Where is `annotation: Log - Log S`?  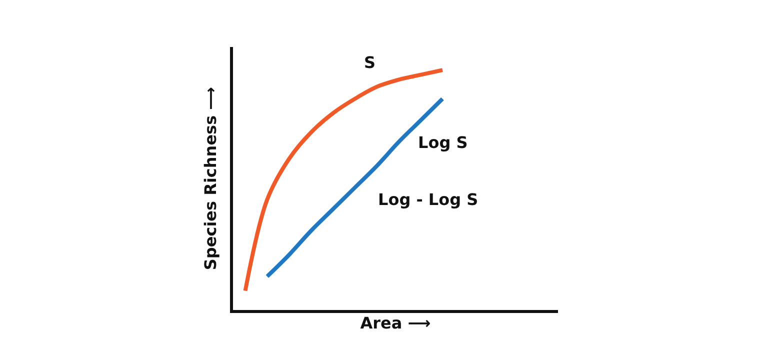 annotation: Log - Log S is located at coordinates (428, 199).